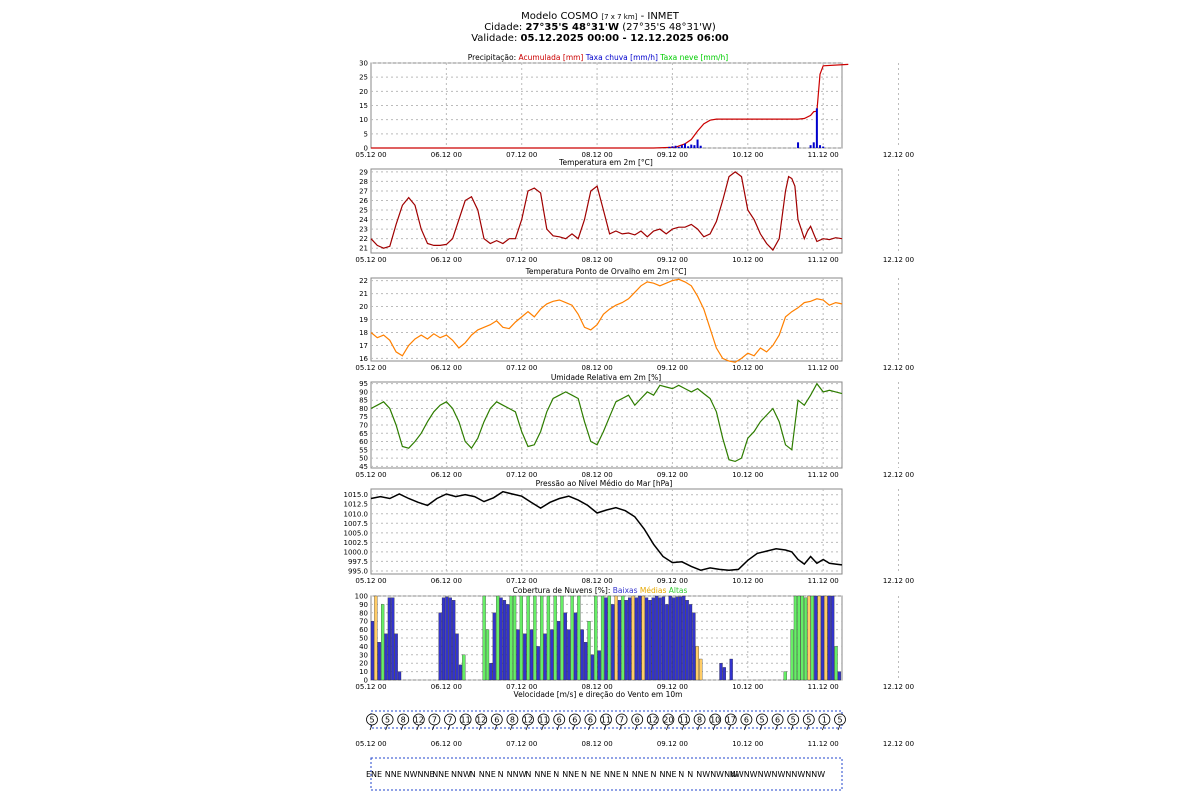 Image resolution: width=1200 pixels, height=800 pixels. I want to click on y-tick-label: 1005.0, so click(356, 533).